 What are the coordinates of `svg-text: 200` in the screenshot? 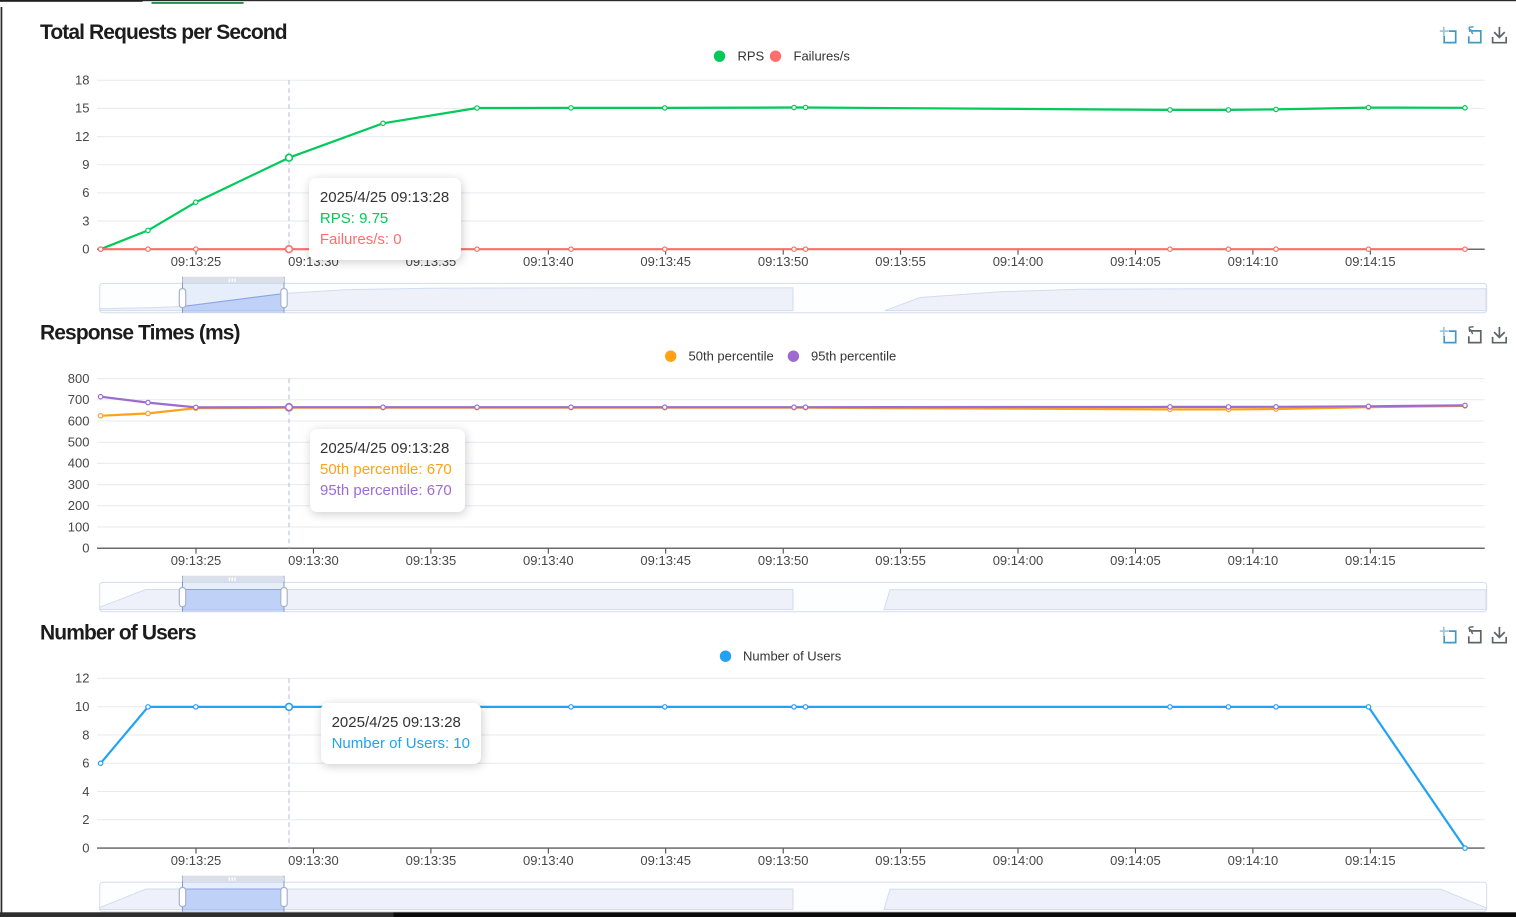 It's located at (79, 505).